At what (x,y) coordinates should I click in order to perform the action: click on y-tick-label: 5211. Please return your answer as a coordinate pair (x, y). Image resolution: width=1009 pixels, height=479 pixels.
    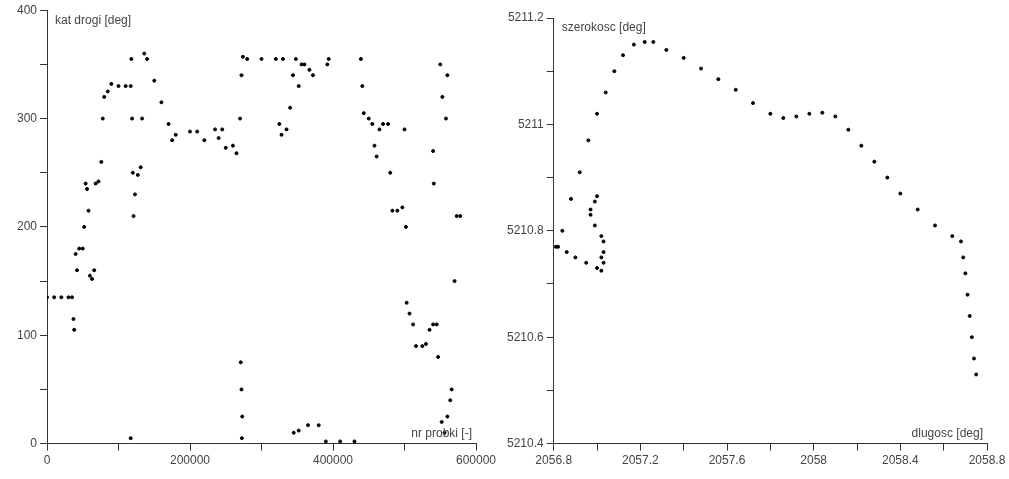
    Looking at the image, I should click on (531, 123).